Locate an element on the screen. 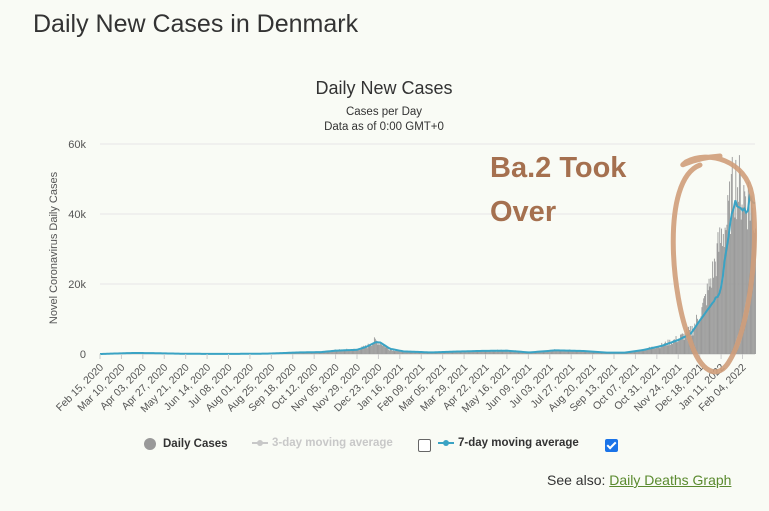 This screenshot has height=511, width=769. chart-data-note: Data as of 0:00 GMT+0 is located at coordinates (384, 127).